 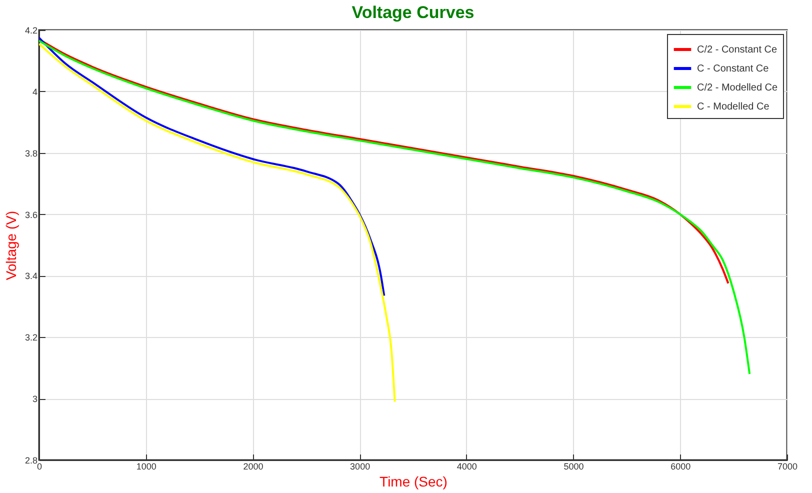 I want to click on legend-label: C - Modelled Ce, so click(x=733, y=107).